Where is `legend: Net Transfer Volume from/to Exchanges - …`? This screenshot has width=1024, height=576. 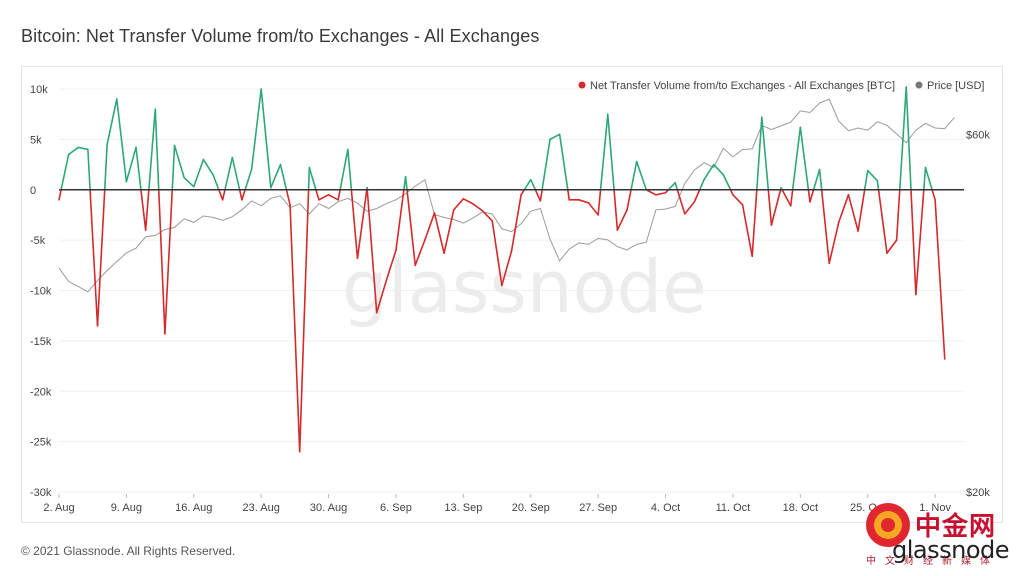 legend: Net Transfer Volume from/to Exchanges - … is located at coordinates (781, 86).